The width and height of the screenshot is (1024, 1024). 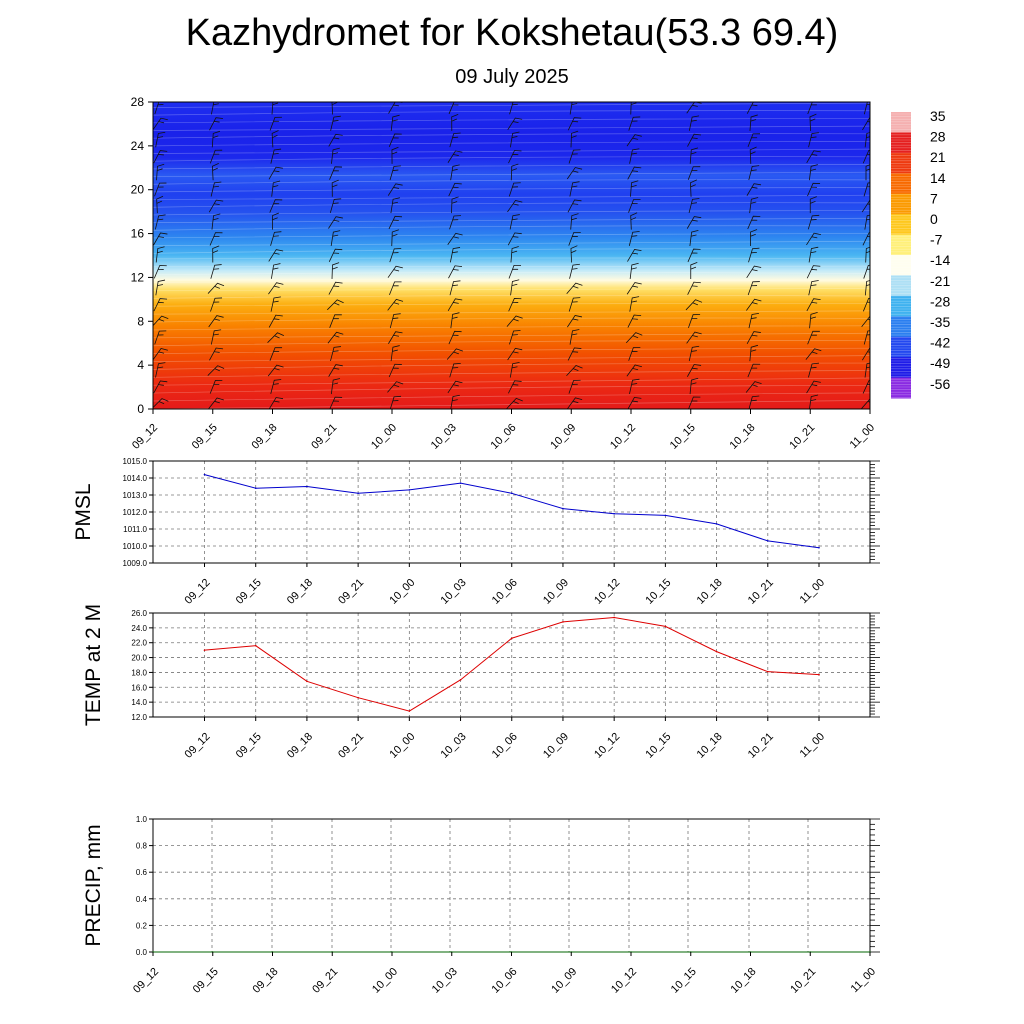 What do you see at coordinates (198, 592) in the screenshot?
I see `x-tick-label: 09_12` at bounding box center [198, 592].